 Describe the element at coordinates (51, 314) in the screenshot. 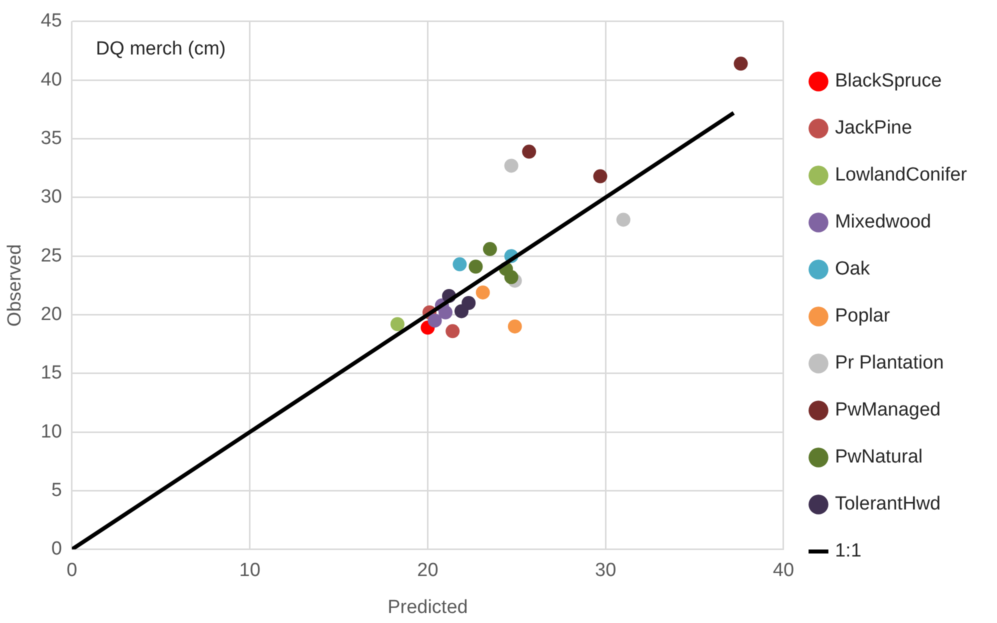

I see `y-tick-label: 20` at that location.